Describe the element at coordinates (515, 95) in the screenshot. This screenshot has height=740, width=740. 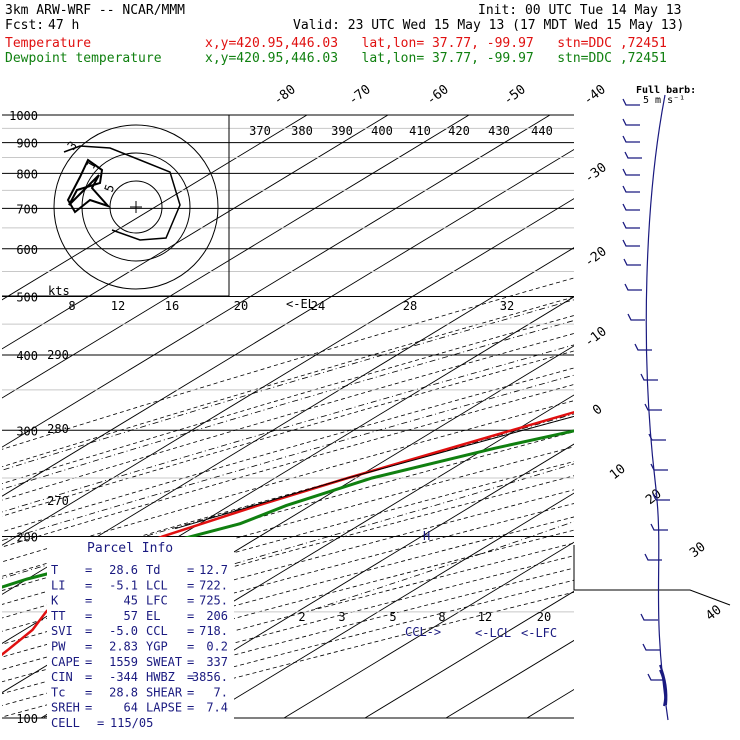
I see `isotherm-label--50: -50` at that location.